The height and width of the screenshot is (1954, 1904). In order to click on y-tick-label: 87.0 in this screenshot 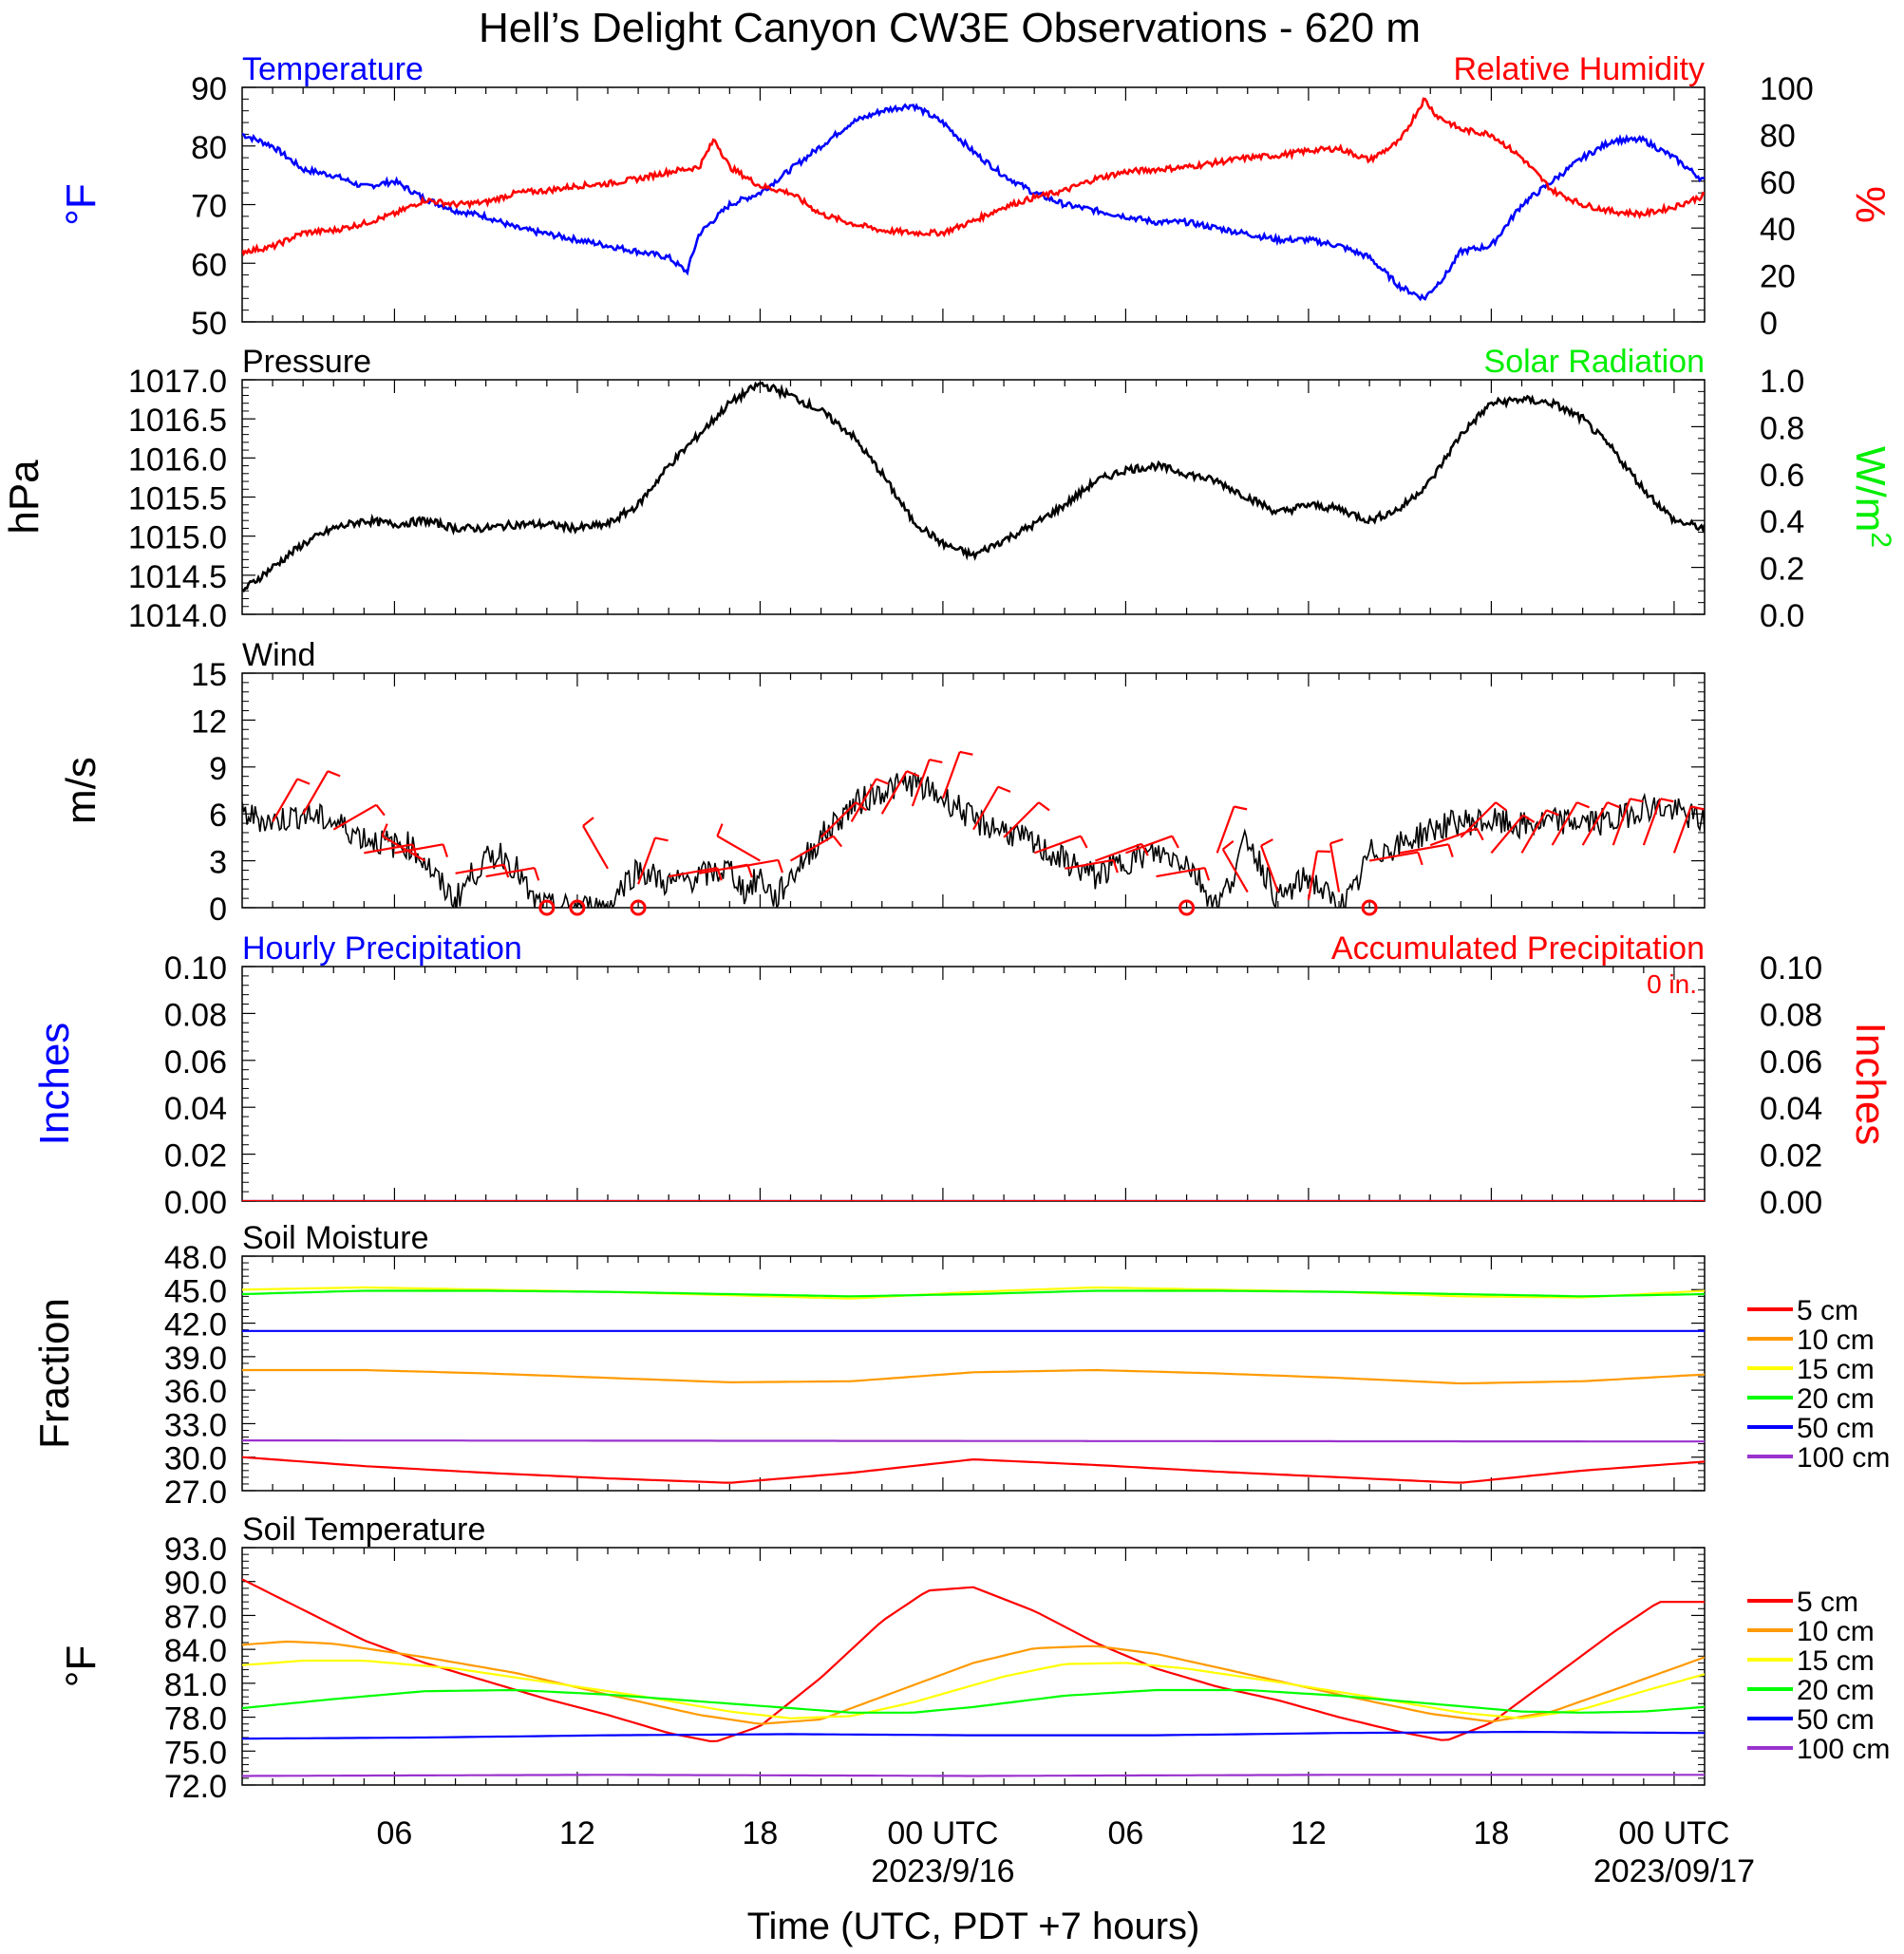, I will do `click(196, 1617)`.